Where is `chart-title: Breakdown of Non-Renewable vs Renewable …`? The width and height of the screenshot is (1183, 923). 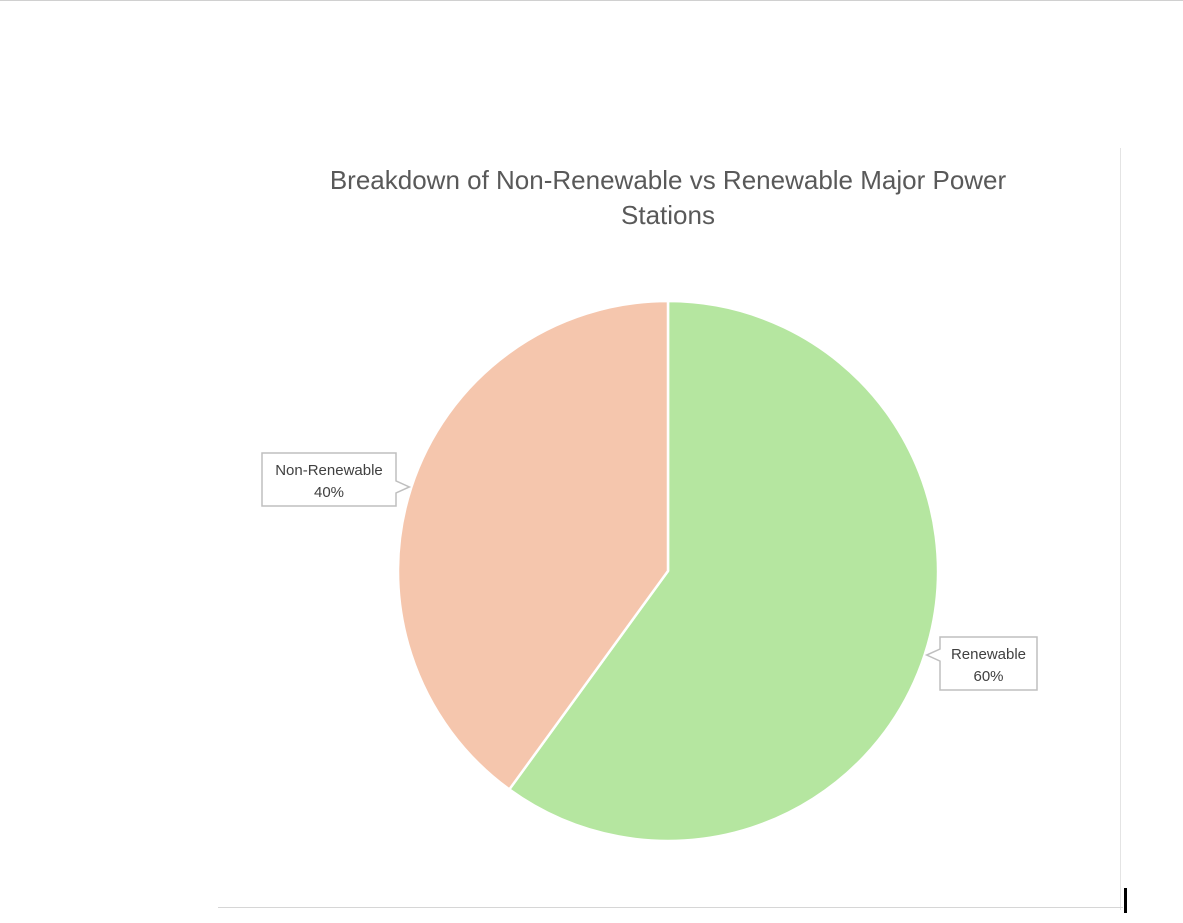 chart-title: Breakdown of Non-Renewable vs Renewable … is located at coordinates (668, 198).